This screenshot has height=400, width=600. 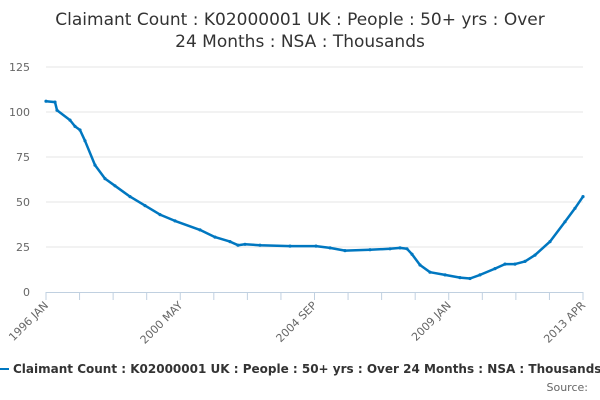 I want to click on svg-text: 75, so click(x=23, y=157).